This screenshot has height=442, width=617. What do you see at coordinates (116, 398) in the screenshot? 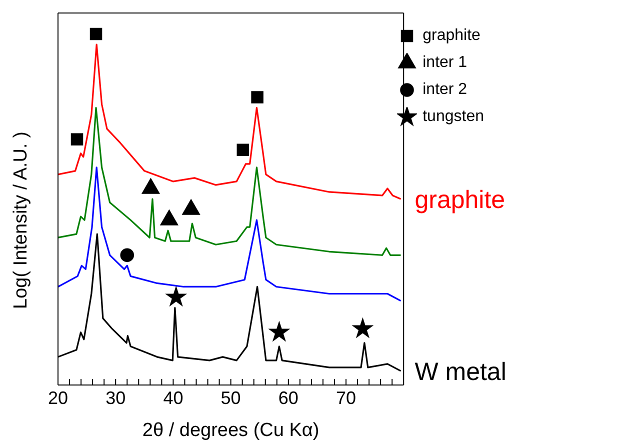
I see `x-tick-label: 30` at bounding box center [116, 398].